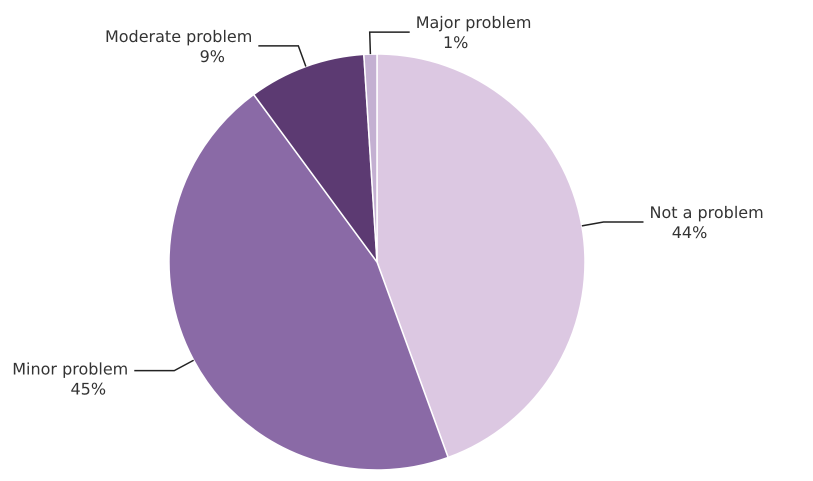 This screenshot has width=813, height=481. What do you see at coordinates (88, 389) in the screenshot?
I see `data-label: 45%` at bounding box center [88, 389].